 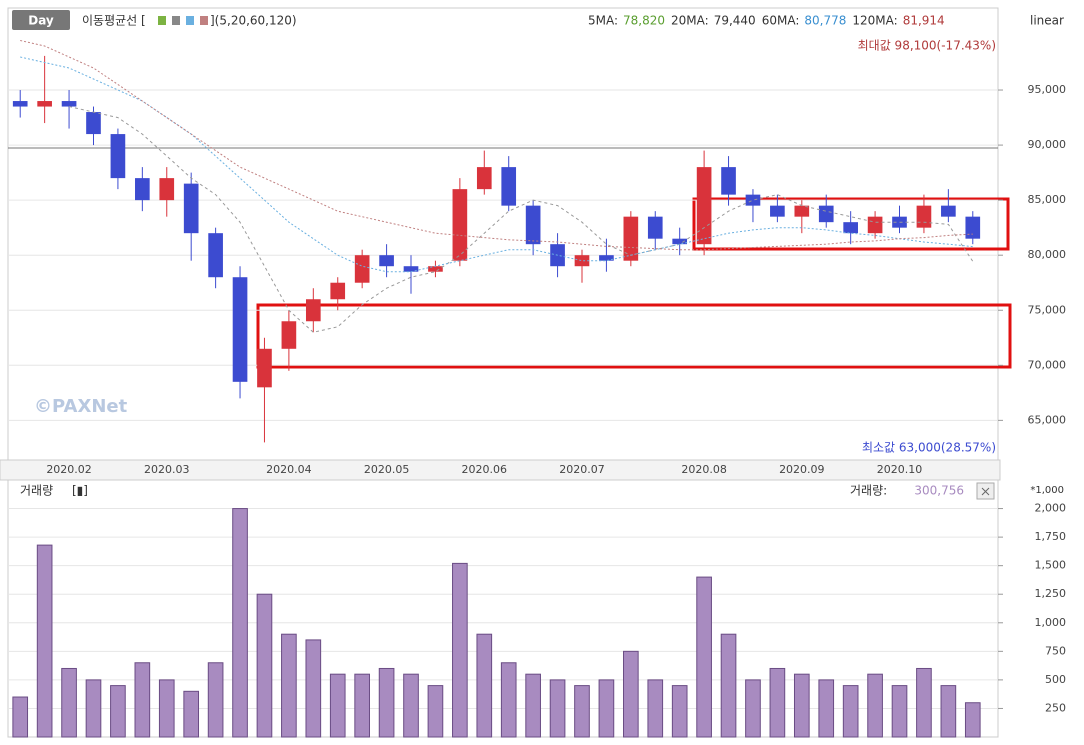 What do you see at coordinates (114, 21) in the screenshot?
I see `ma-title: 이동평균선 [` at bounding box center [114, 21].